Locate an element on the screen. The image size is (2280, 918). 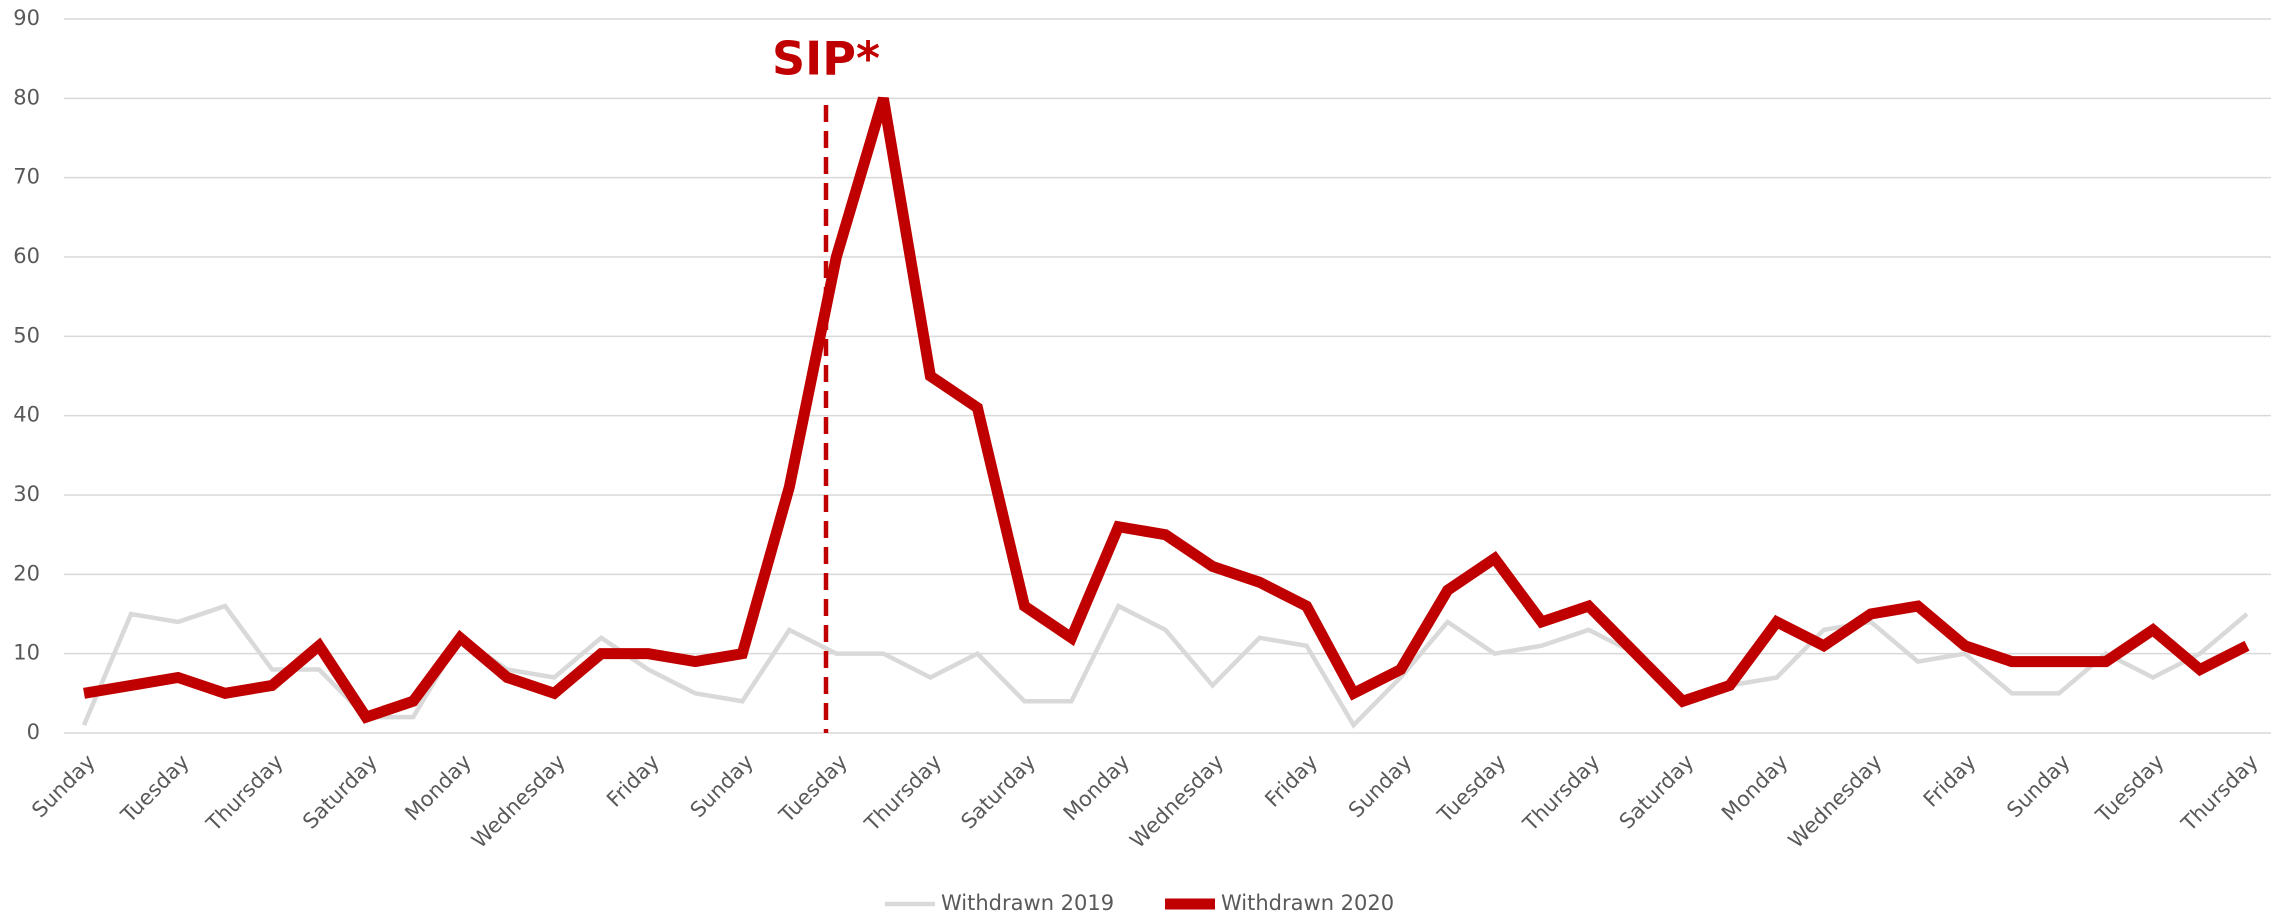
y-tick-label: 70 is located at coordinates (26, 177).